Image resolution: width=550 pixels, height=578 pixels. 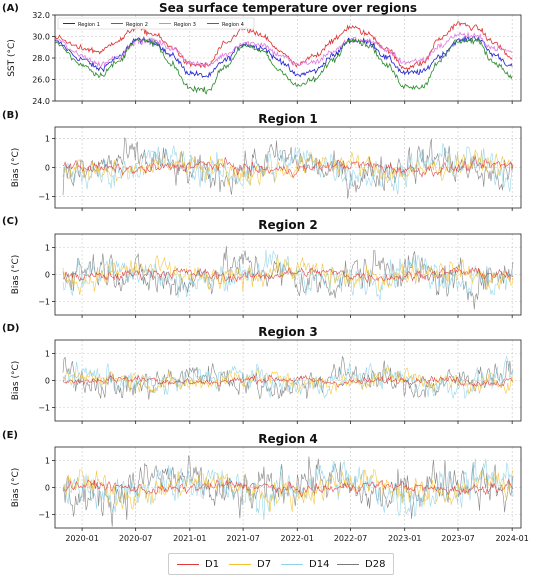 I want to click on legend-item-d14: D14, so click(x=305, y=564).